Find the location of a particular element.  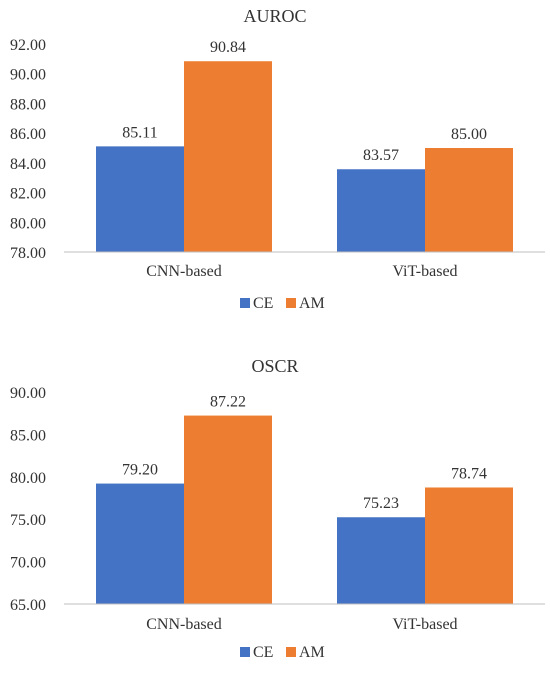

auroc-data-label: 90.84 is located at coordinates (228, 47).